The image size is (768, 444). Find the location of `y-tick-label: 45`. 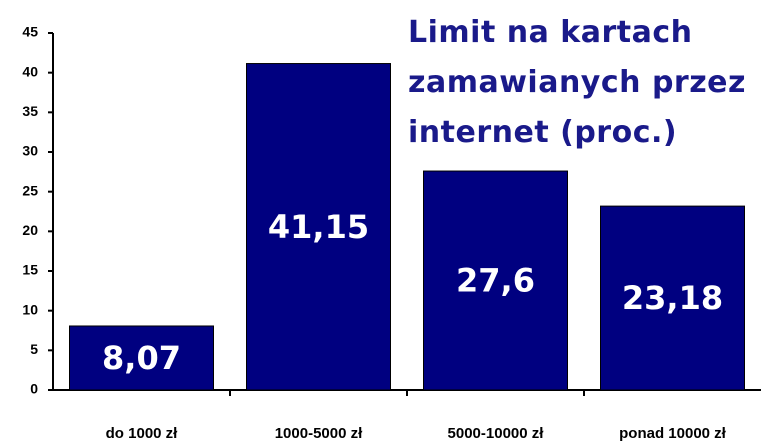

y-tick-label: 45 is located at coordinates (30, 32).